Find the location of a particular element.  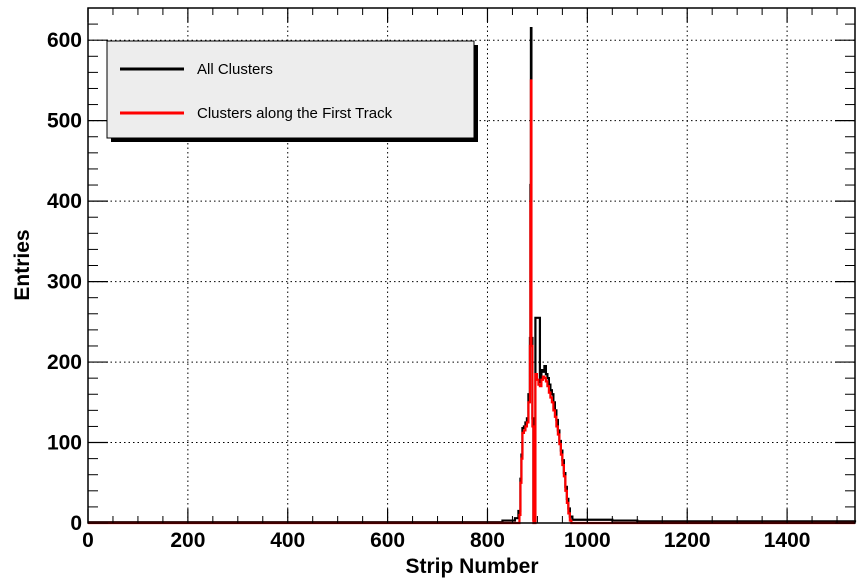

y-tick-label: 300 is located at coordinates (64, 282).